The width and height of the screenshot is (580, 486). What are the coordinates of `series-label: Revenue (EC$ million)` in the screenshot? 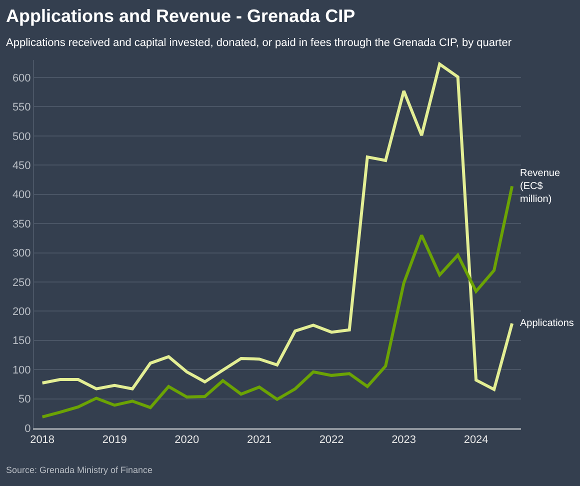 It's located at (540, 186).